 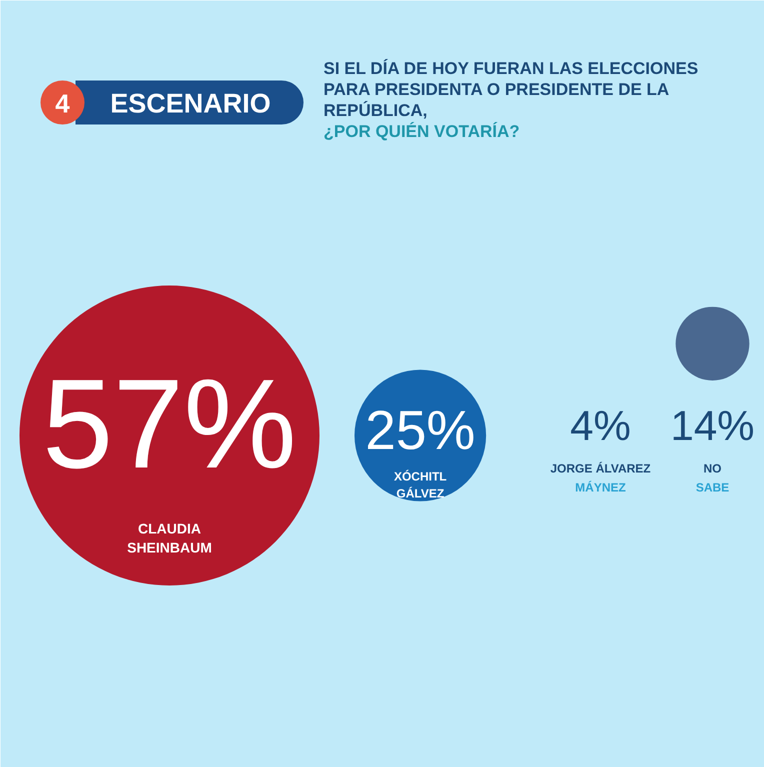 I want to click on text: SI EL DÍA DE HOY FUERAN LAS ELECCIONES PARA PRESIDENTA O PRESIDENTE DE LA REPÚBLICA,, so click(x=511, y=89).